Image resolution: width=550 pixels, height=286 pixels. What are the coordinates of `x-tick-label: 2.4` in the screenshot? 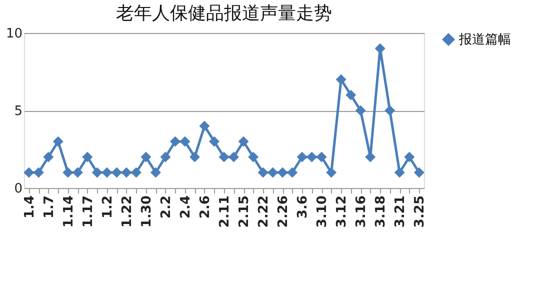 It's located at (186, 207).